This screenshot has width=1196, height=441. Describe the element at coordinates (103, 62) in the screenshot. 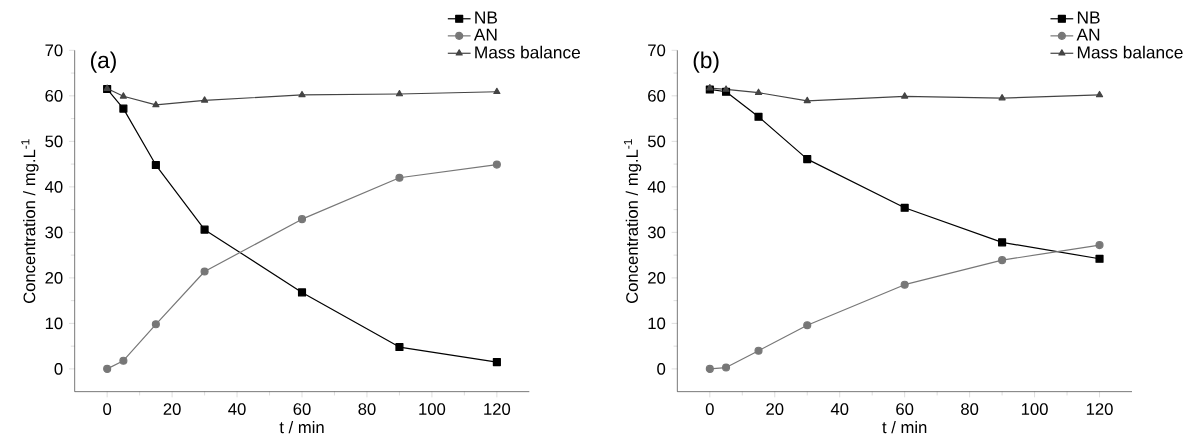

I see `chart-title: (a)` at that location.